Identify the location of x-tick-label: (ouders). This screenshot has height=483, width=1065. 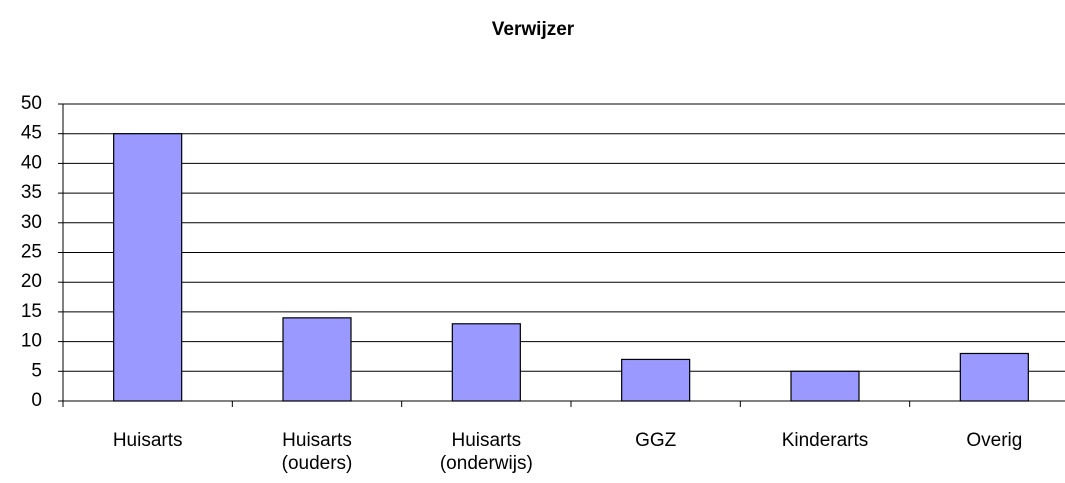
(317, 463).